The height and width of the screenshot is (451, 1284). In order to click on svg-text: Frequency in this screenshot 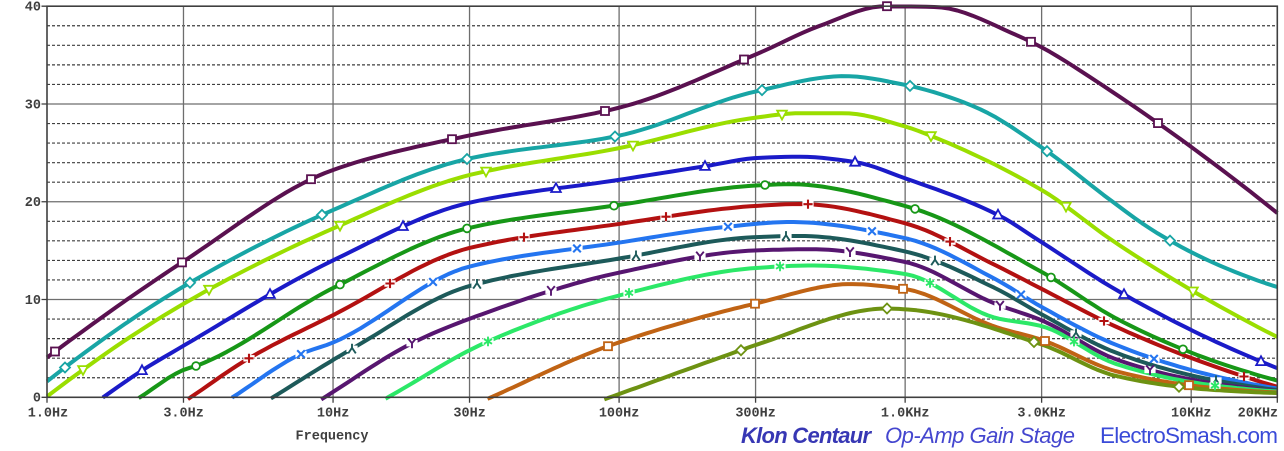, I will do `click(332, 437)`.